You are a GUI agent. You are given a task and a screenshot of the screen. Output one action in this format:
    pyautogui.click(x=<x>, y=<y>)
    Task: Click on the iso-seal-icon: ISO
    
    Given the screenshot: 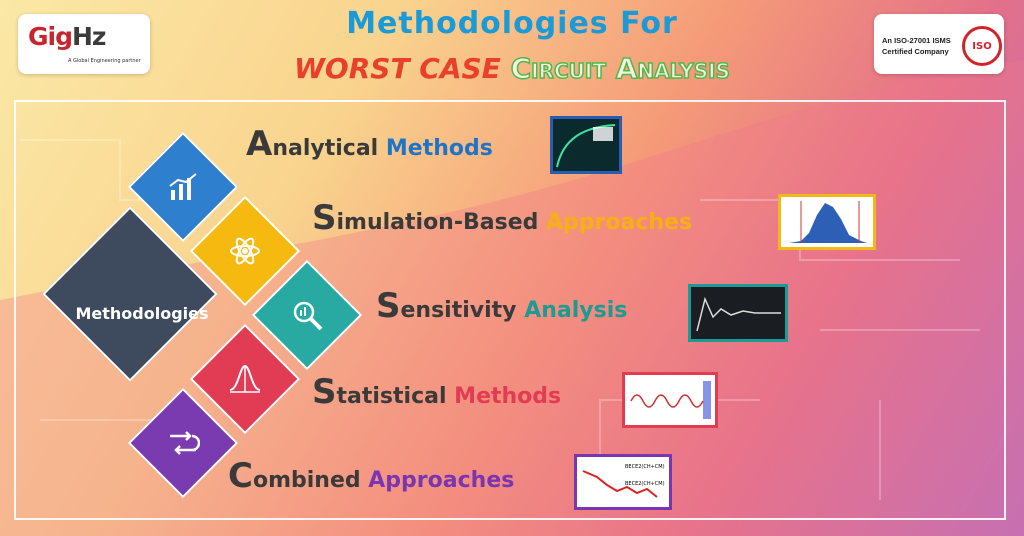 What is the action you would take?
    pyautogui.click(x=982, y=46)
    